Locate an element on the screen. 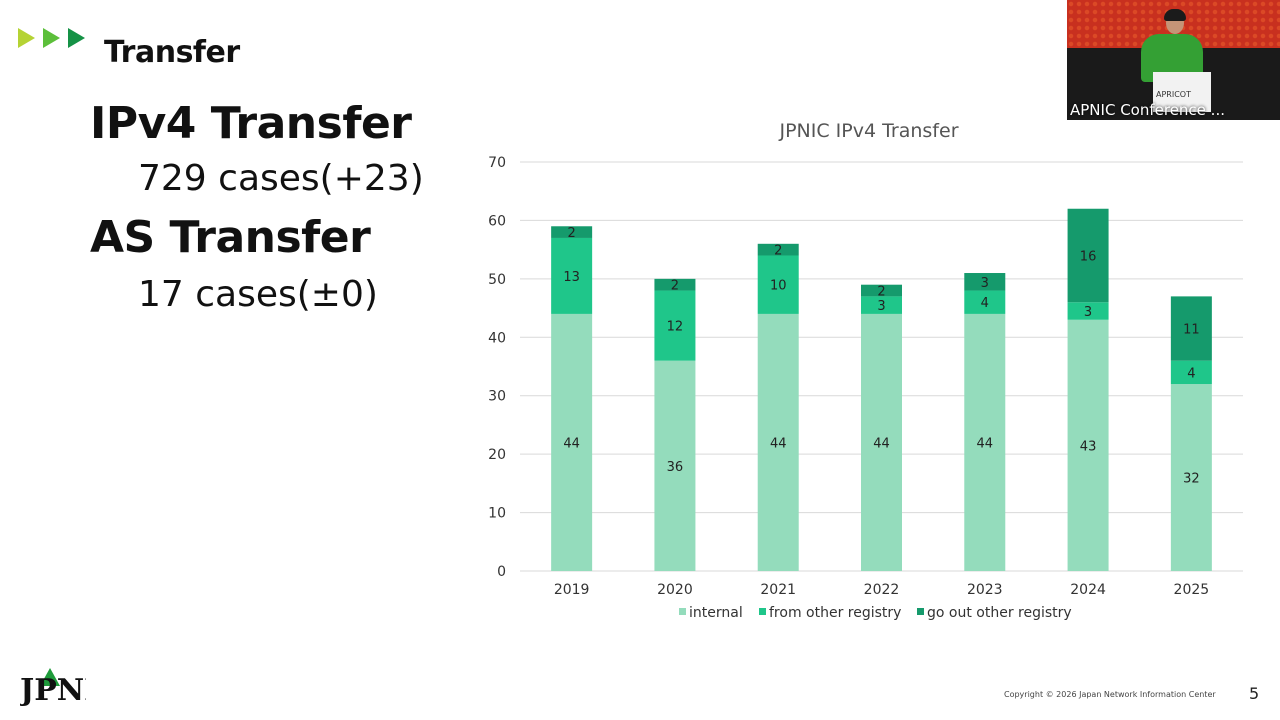 The width and height of the screenshot is (1280, 720). data-label: 10 is located at coordinates (778, 286).